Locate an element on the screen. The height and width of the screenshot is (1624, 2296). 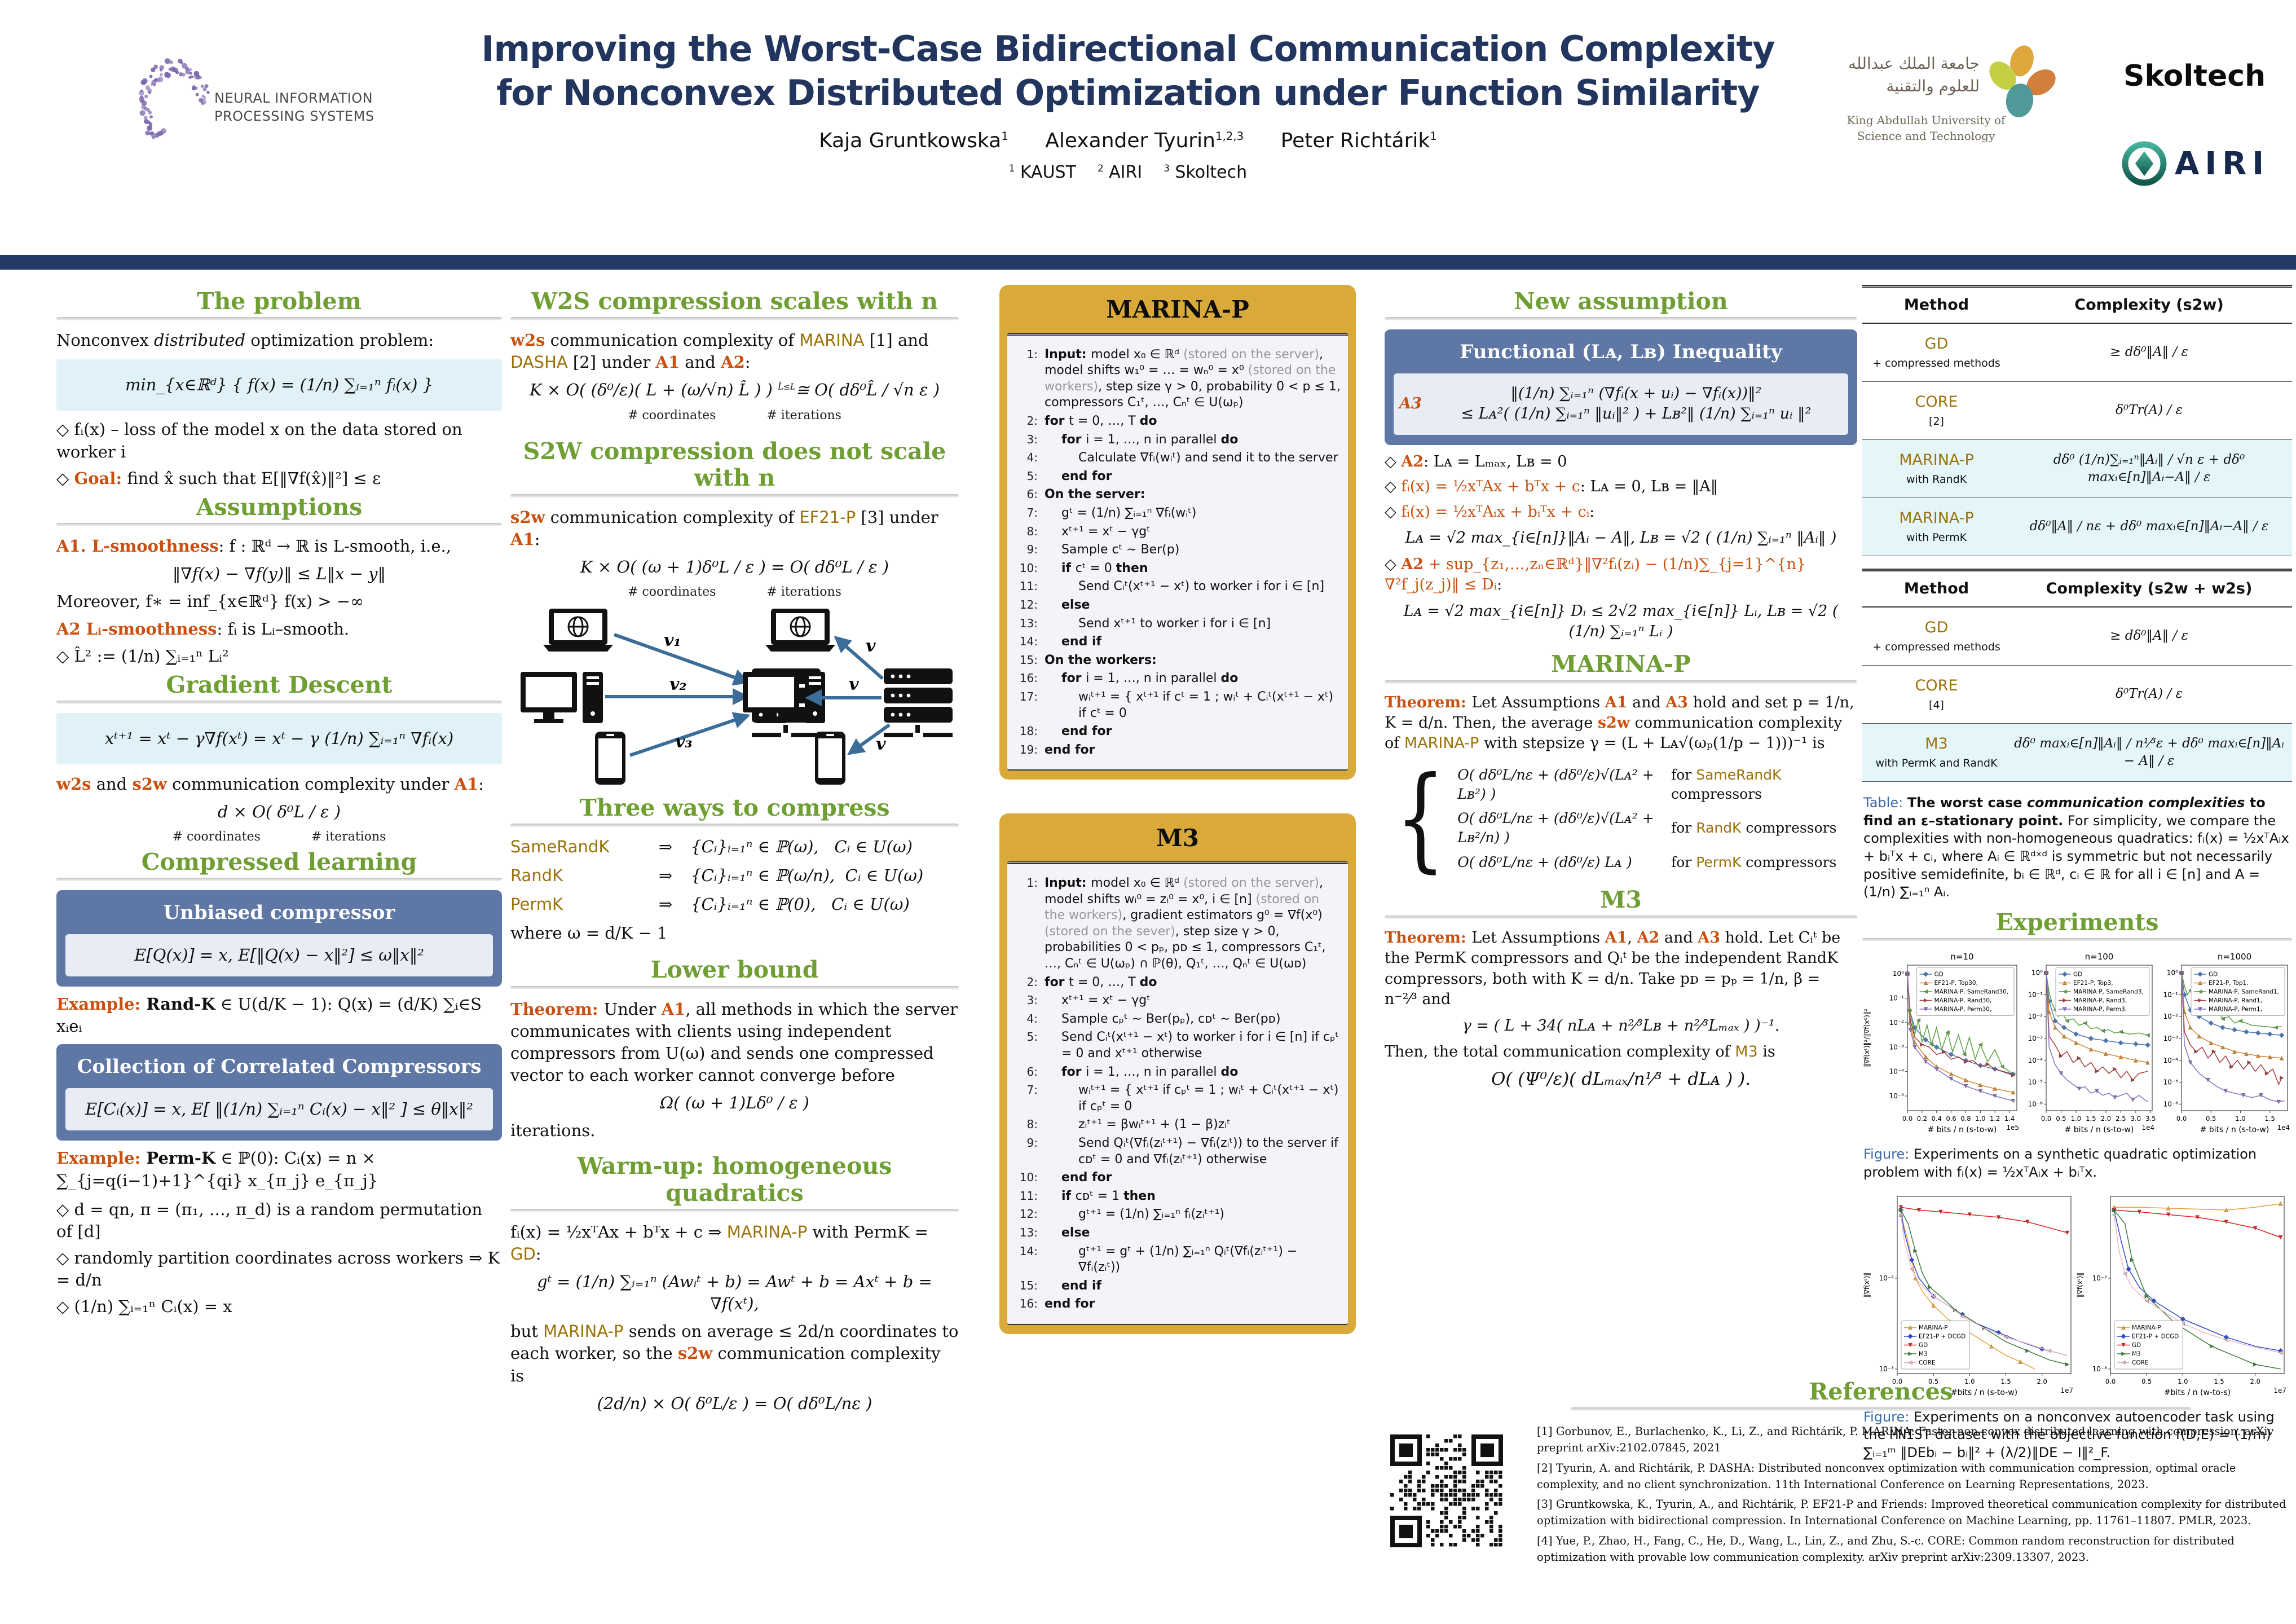
column-header: Complexity (s2w) is located at coordinates (2149, 305).